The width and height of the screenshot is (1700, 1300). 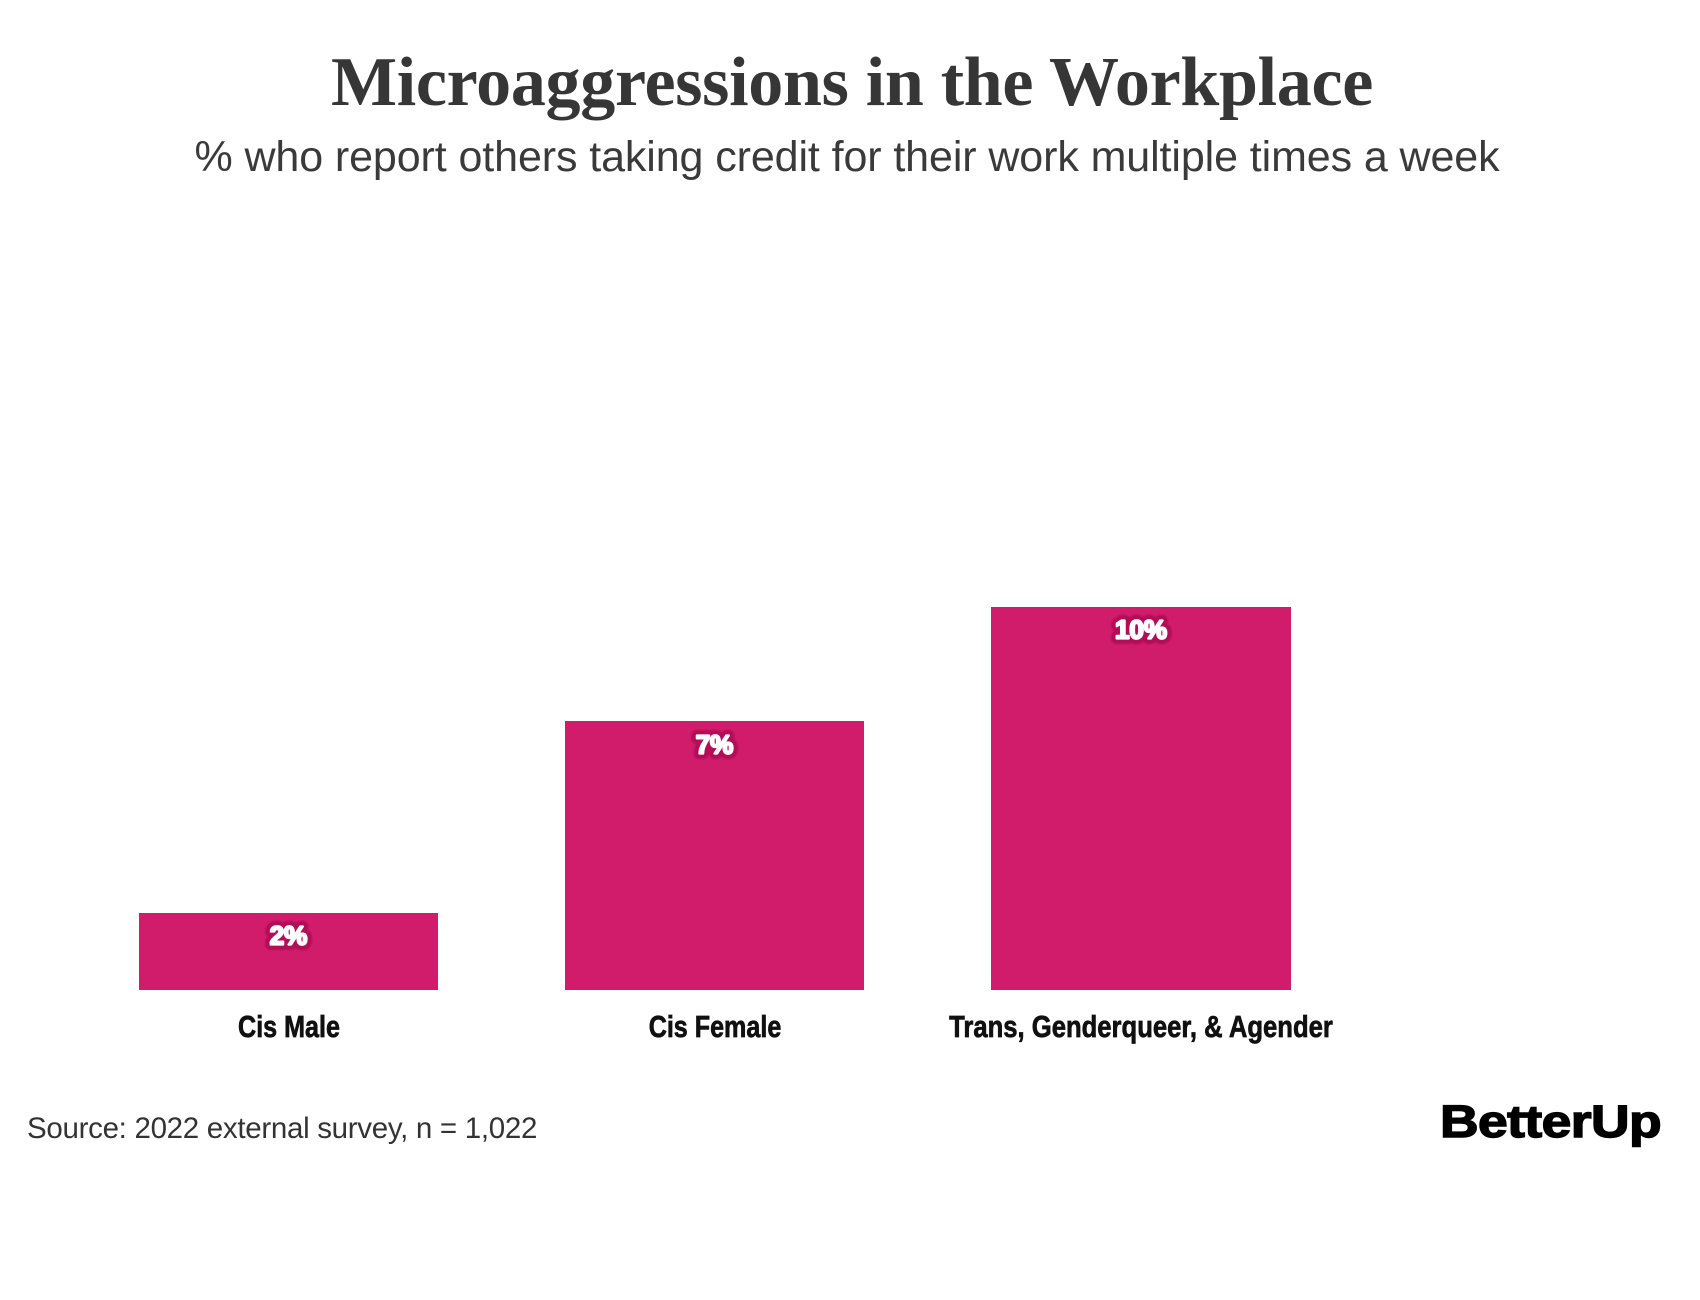 I want to click on svg-text: 7%, so click(x=715, y=745).